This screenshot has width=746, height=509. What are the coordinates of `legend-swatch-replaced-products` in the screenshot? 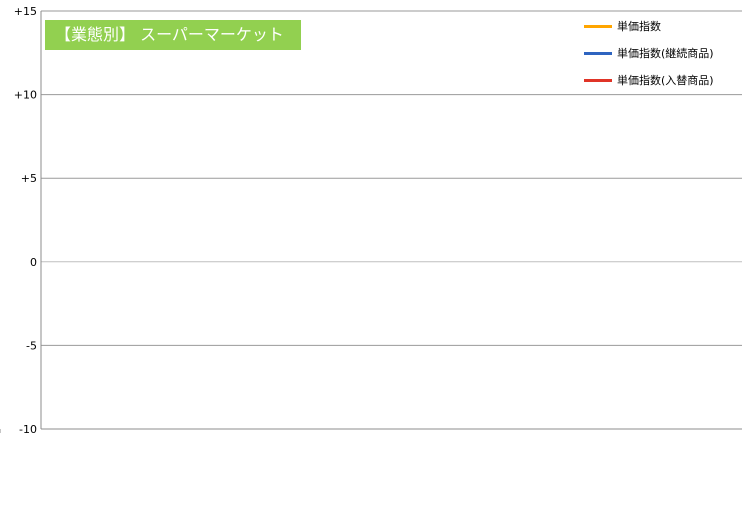 It's located at (598, 80).